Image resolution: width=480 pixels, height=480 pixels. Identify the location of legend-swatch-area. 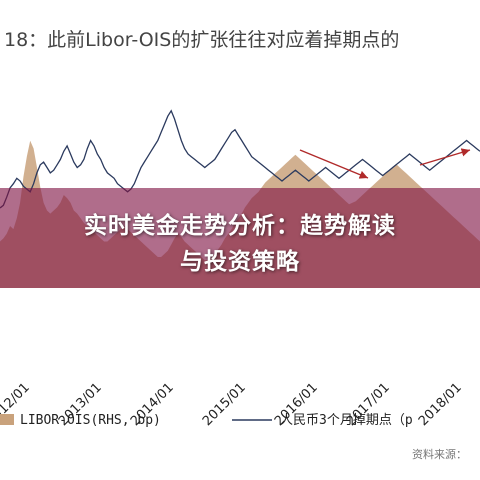
(7, 419).